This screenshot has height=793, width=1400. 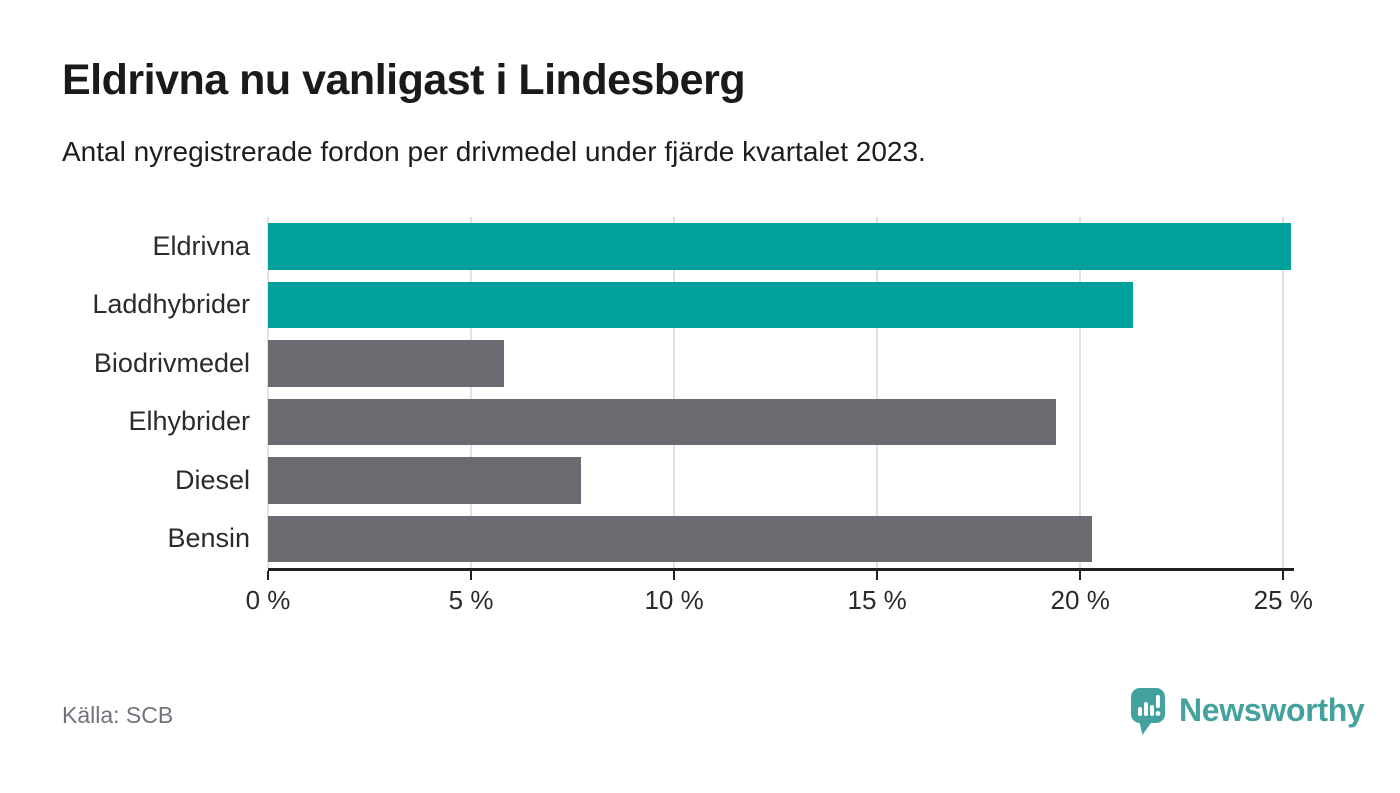 I want to click on newsworthy-logo-icon, so click(x=1148, y=711).